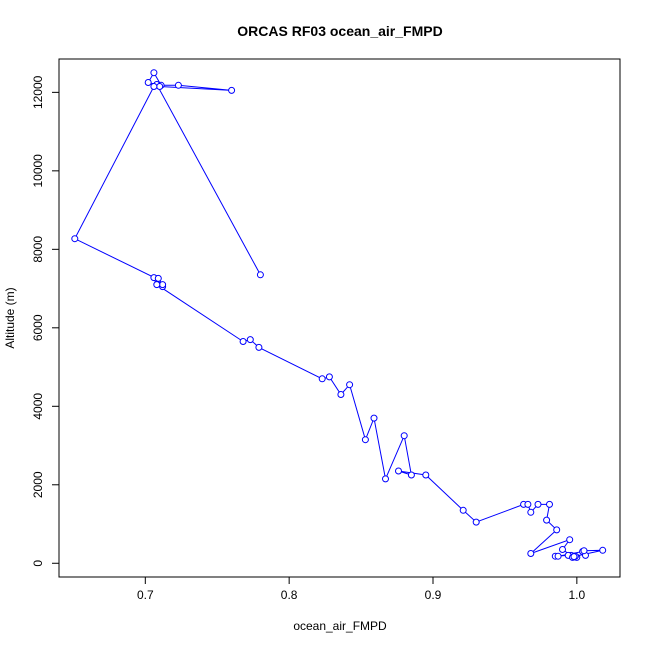  Describe the element at coordinates (38, 563) in the screenshot. I see `y-tick-label: 0` at that location.